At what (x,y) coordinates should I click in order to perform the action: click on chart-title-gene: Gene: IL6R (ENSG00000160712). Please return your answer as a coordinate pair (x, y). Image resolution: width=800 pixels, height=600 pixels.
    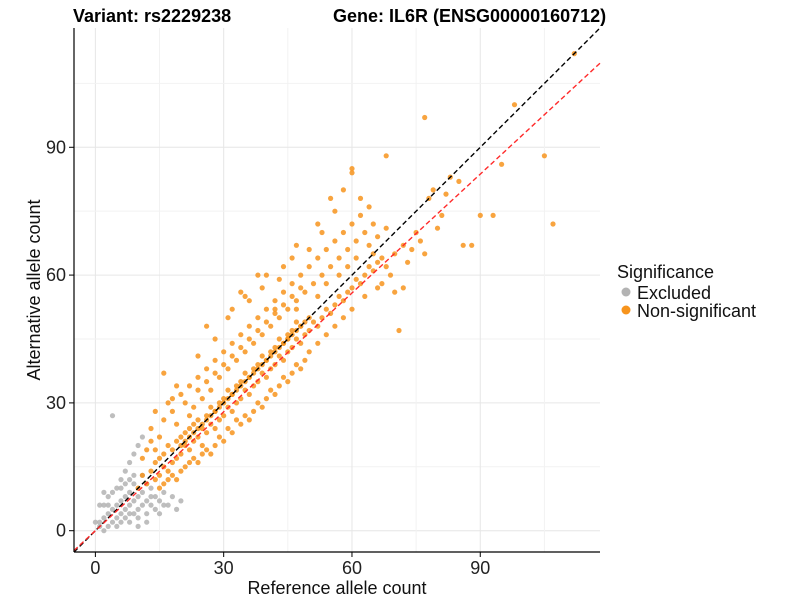
    Looking at the image, I should click on (469, 16).